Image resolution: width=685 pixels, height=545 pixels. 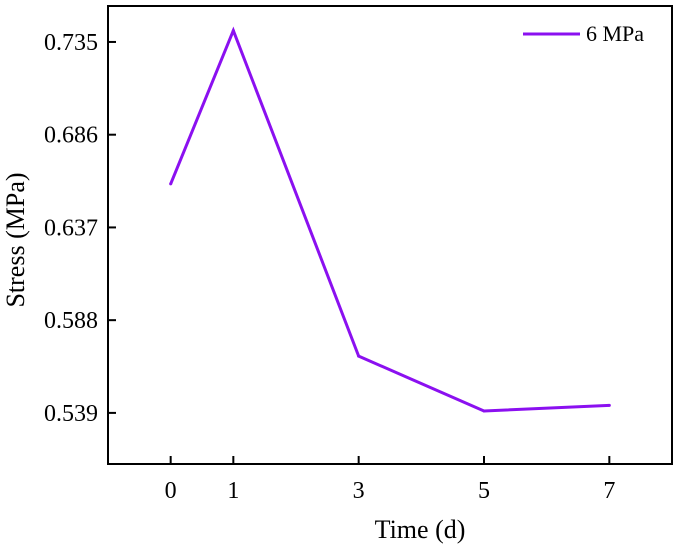 What do you see at coordinates (420, 529) in the screenshot?
I see `x-axis-title: Time (d)` at bounding box center [420, 529].